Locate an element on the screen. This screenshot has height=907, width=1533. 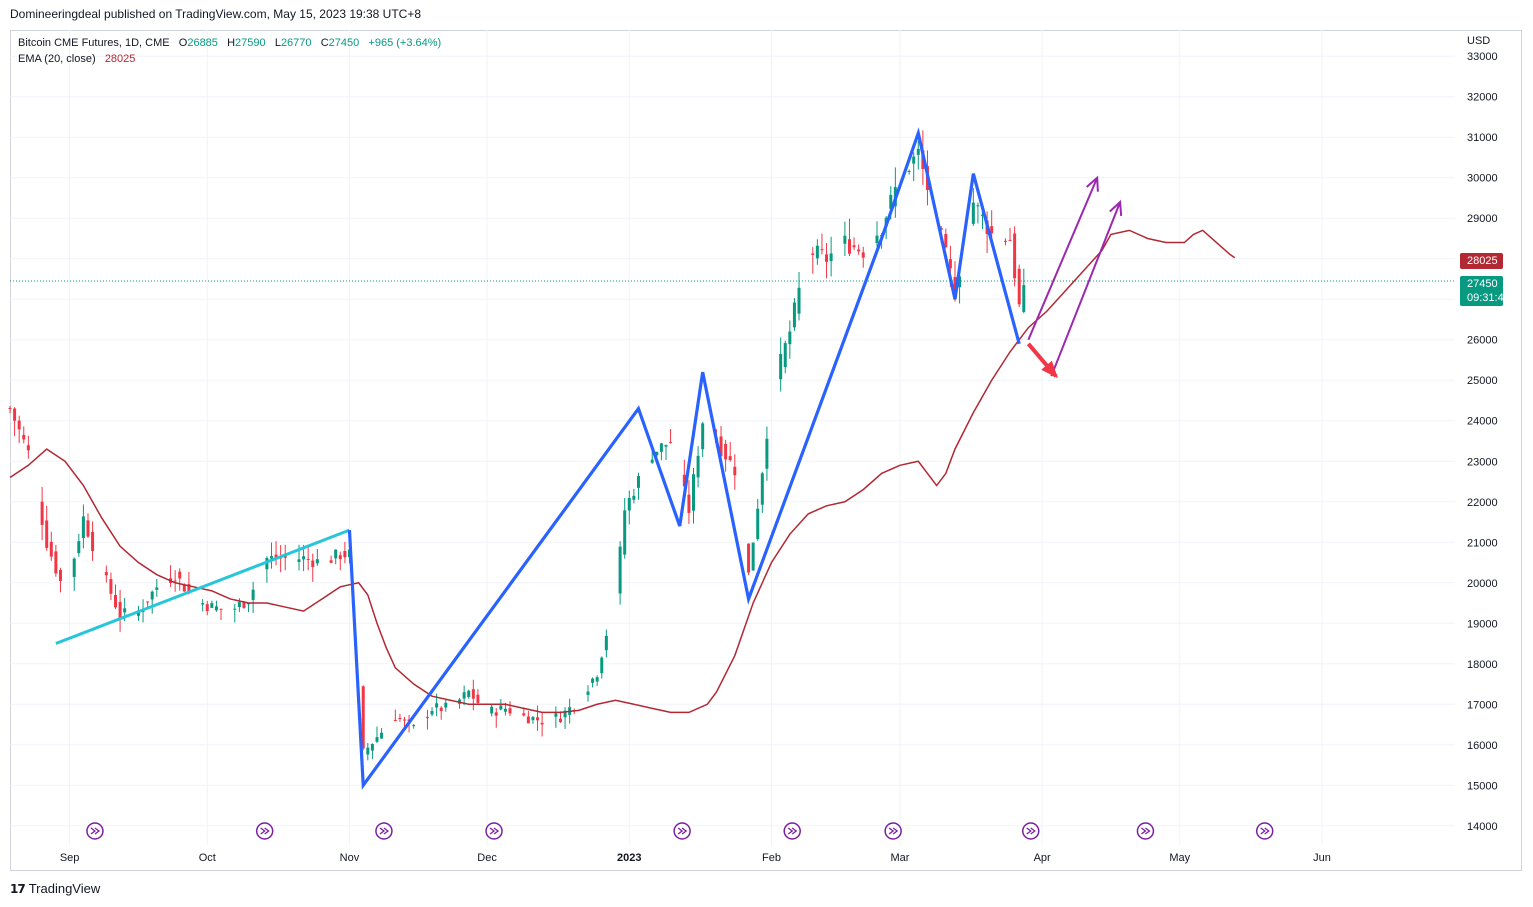
legend-symbol: Bitcoin CME Futures, 1D, CME is located at coordinates (94, 43).